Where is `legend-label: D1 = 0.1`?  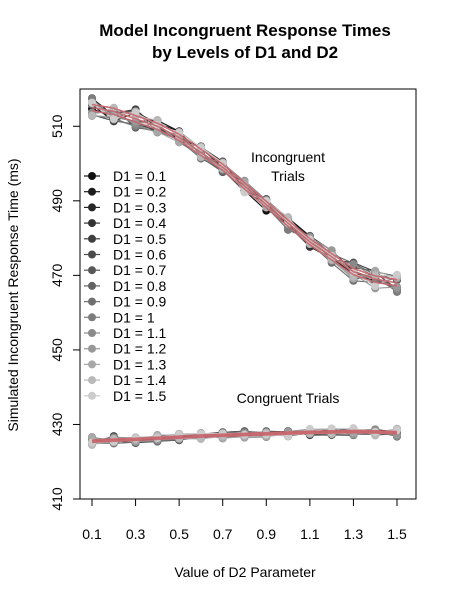 legend-label: D1 = 0.1 is located at coordinates (140, 176).